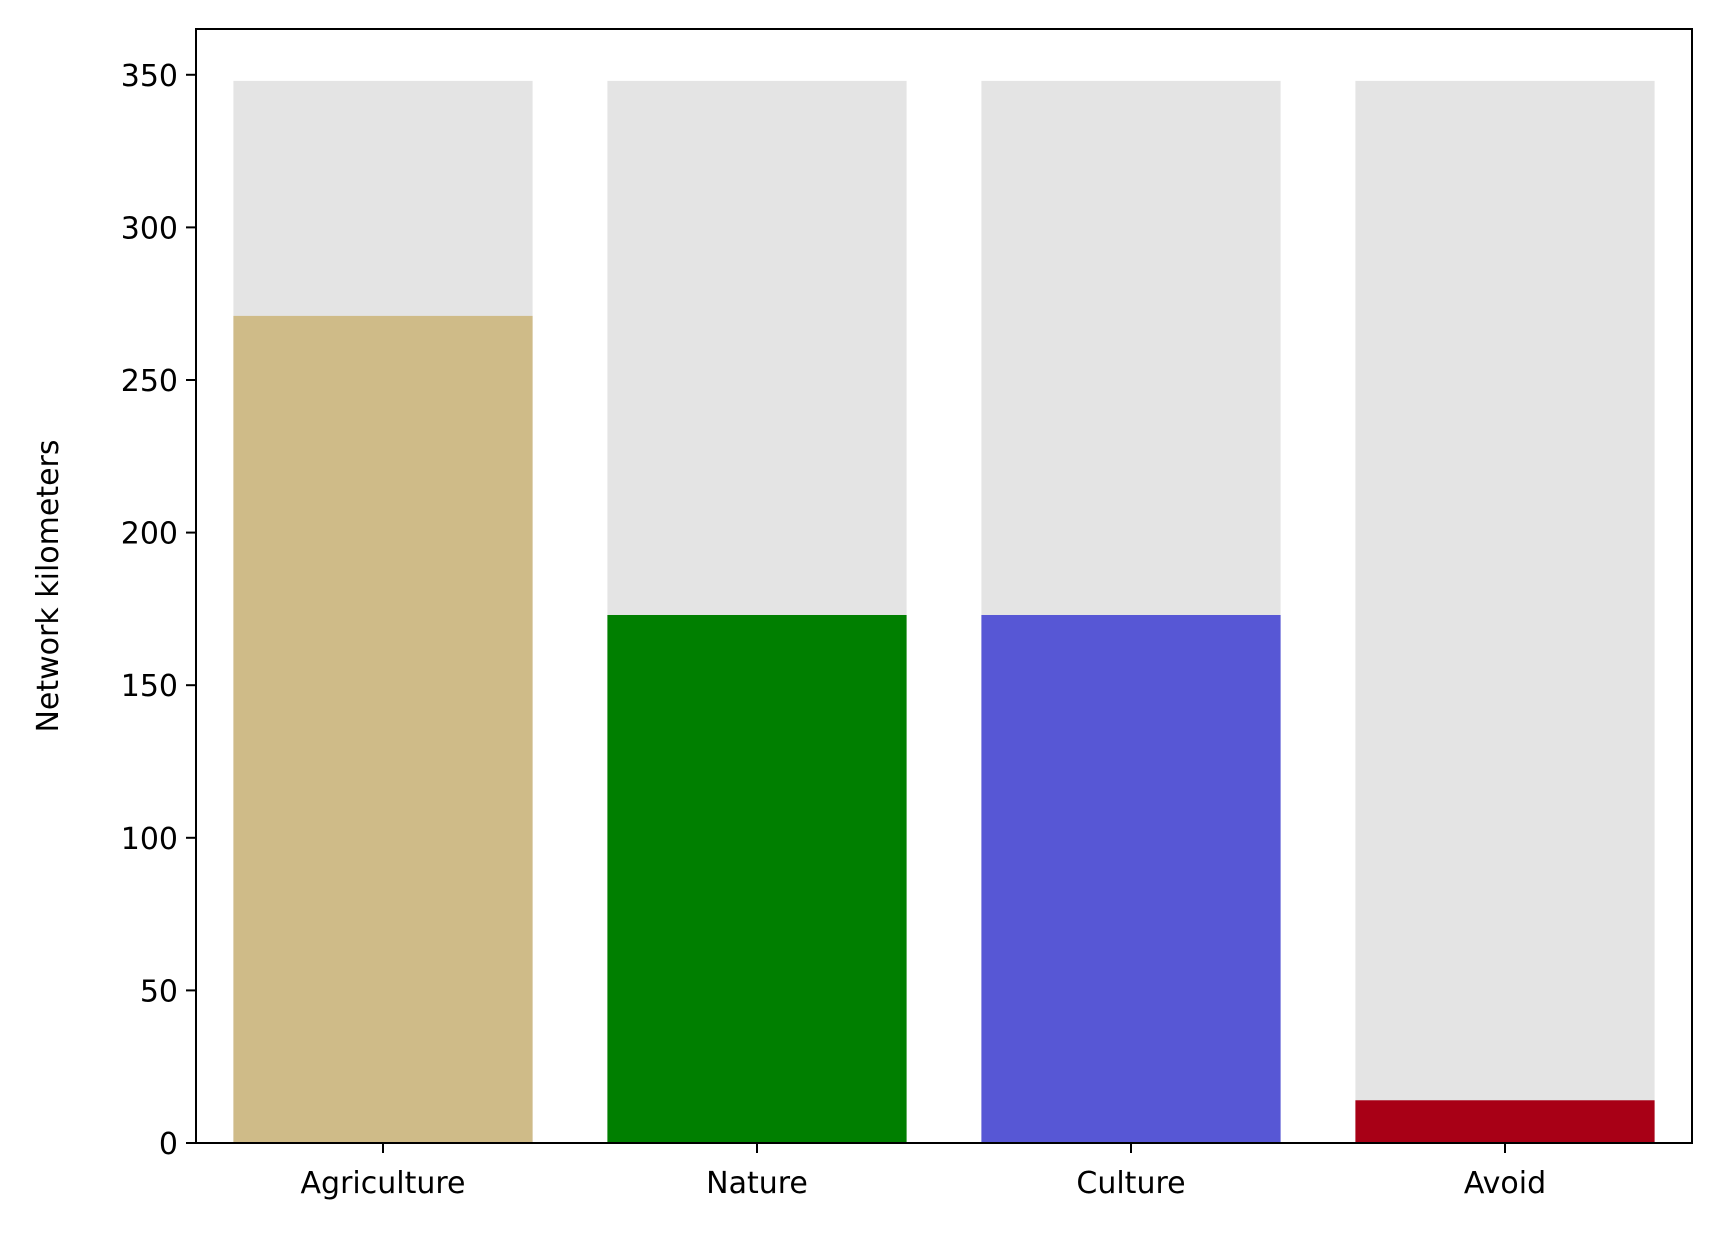 This screenshot has width=1713, height=1241. I want to click on x-axis: Agriculture Nature Culture Avoid, so click(923, 1172).